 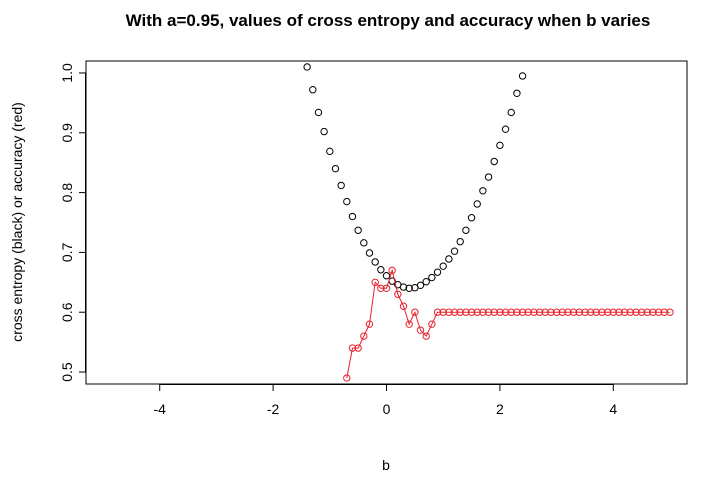 What do you see at coordinates (17, 222) in the screenshot?
I see `y-axis-label: cross entropy (black) or accuracy (red)` at bounding box center [17, 222].